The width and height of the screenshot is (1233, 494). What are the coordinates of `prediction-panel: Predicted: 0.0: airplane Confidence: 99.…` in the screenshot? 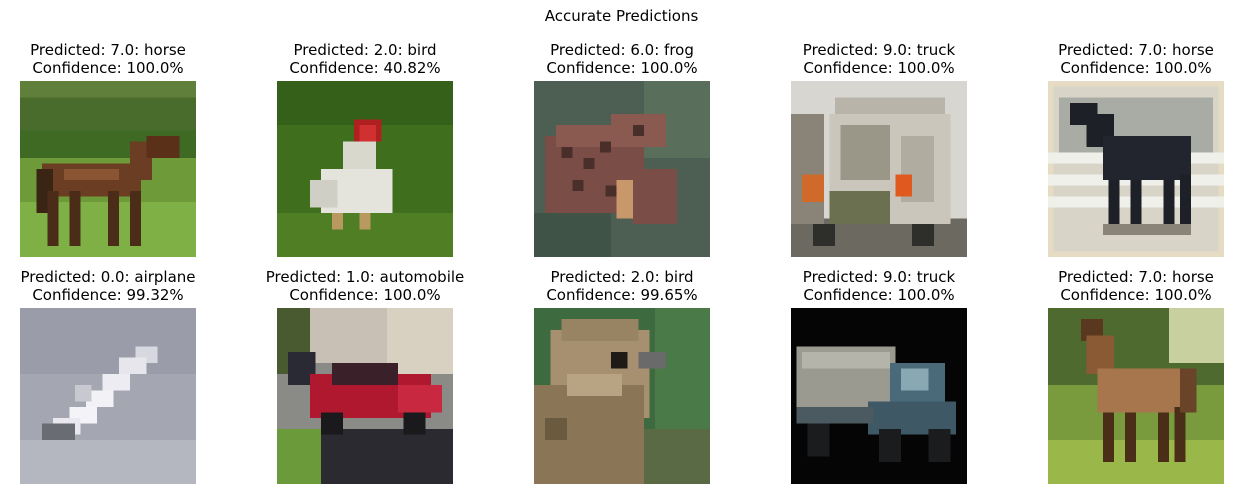 It's located at (108, 376).